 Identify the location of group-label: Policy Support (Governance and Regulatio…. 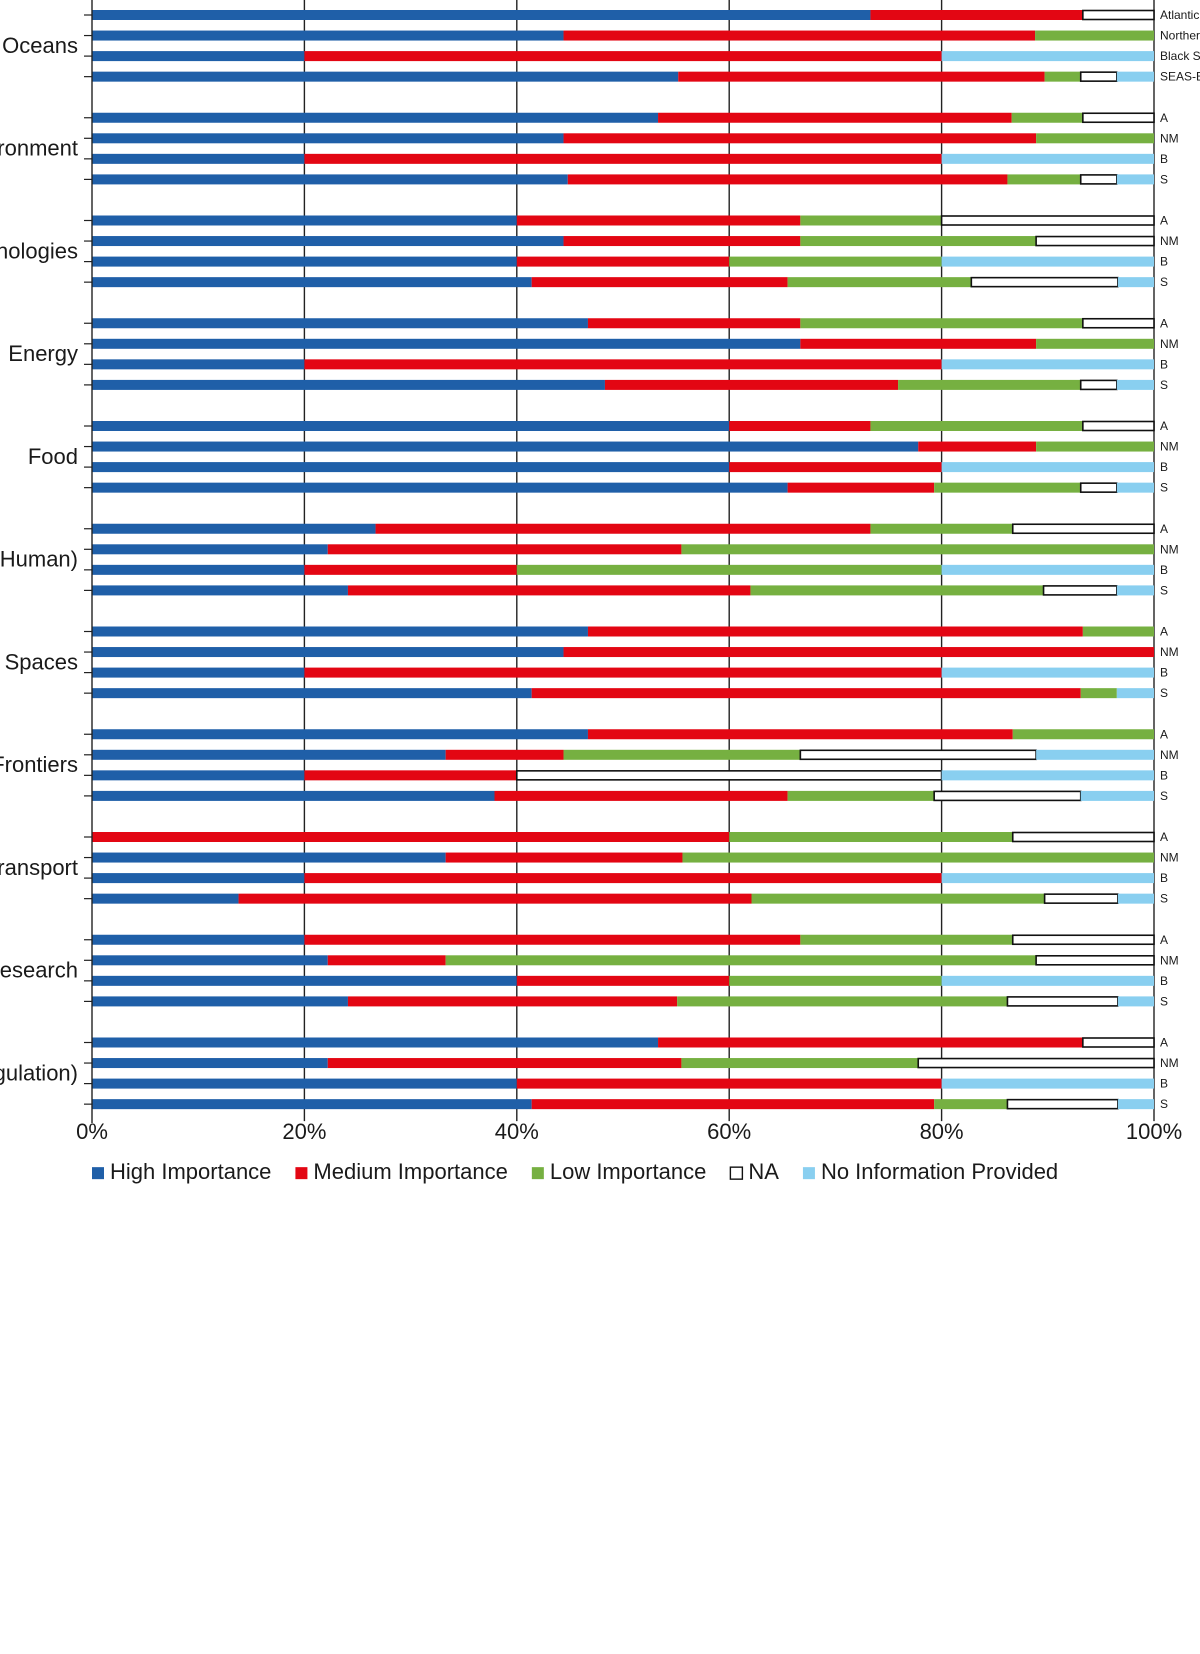
(39, 1072).